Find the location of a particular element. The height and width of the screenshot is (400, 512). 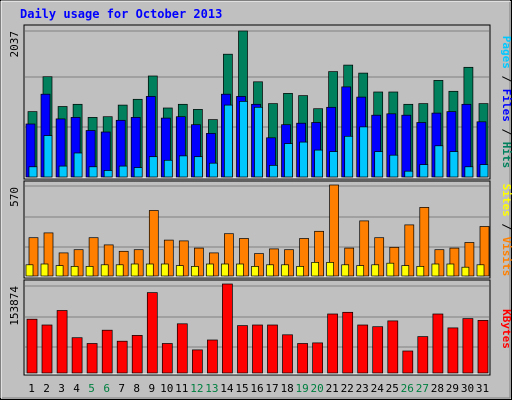

day-label-30: 30 is located at coordinates (467, 388).